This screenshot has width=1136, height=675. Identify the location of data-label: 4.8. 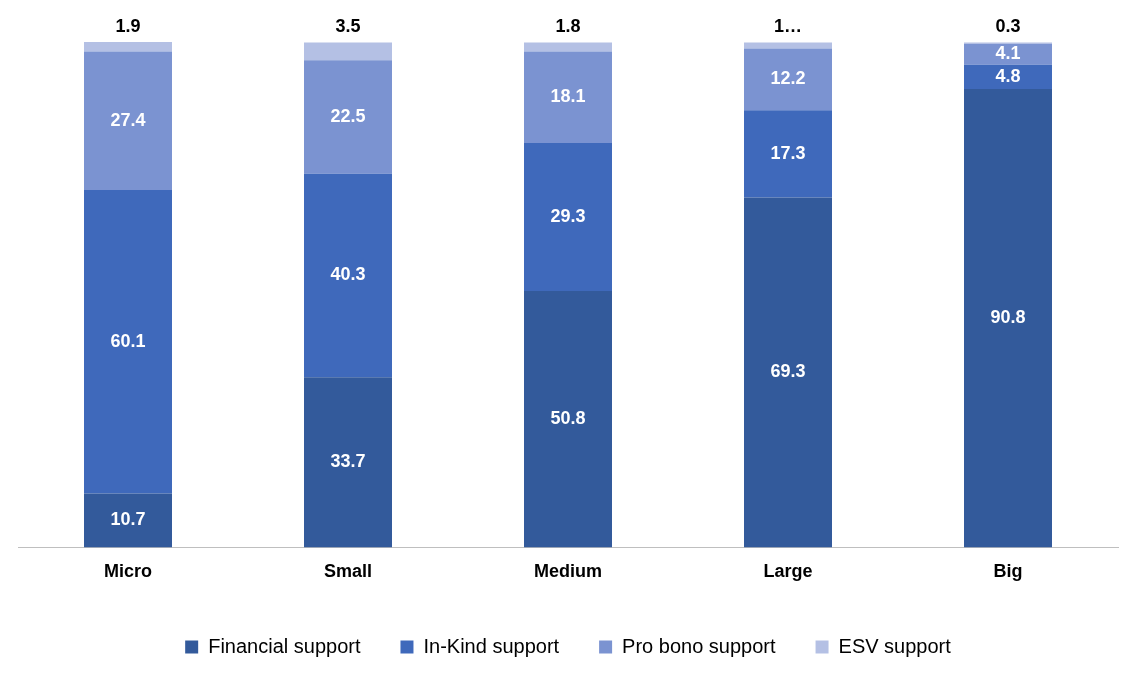
(1008, 75).